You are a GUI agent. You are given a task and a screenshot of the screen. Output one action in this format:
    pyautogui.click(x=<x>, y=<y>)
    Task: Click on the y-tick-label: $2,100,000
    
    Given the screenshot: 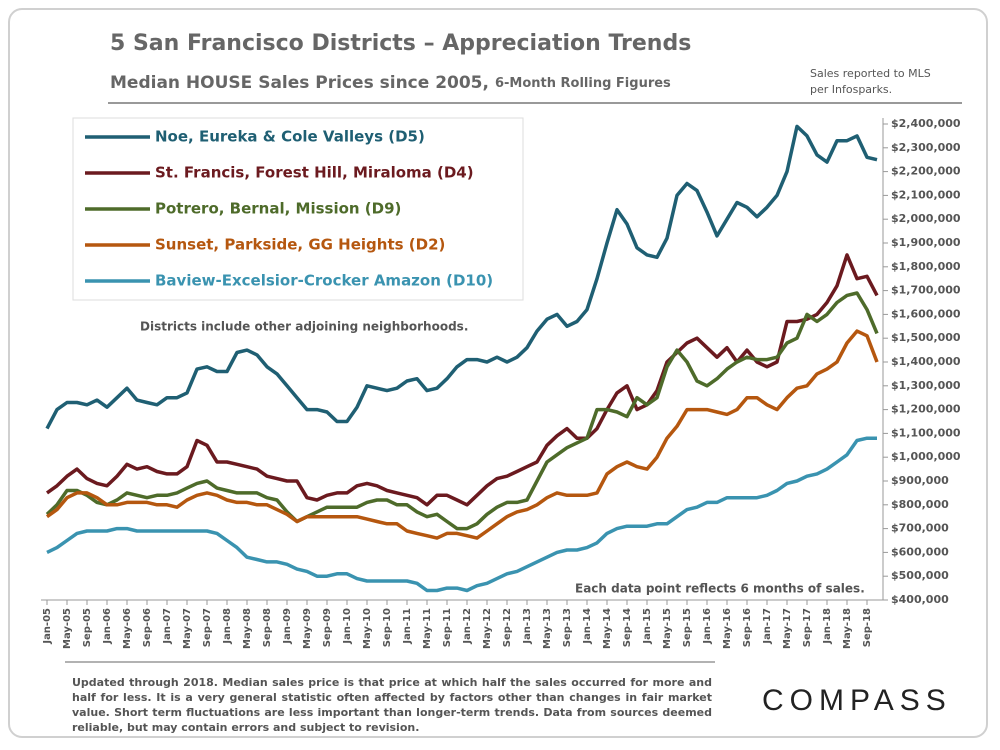 What is the action you would take?
    pyautogui.click(x=926, y=194)
    